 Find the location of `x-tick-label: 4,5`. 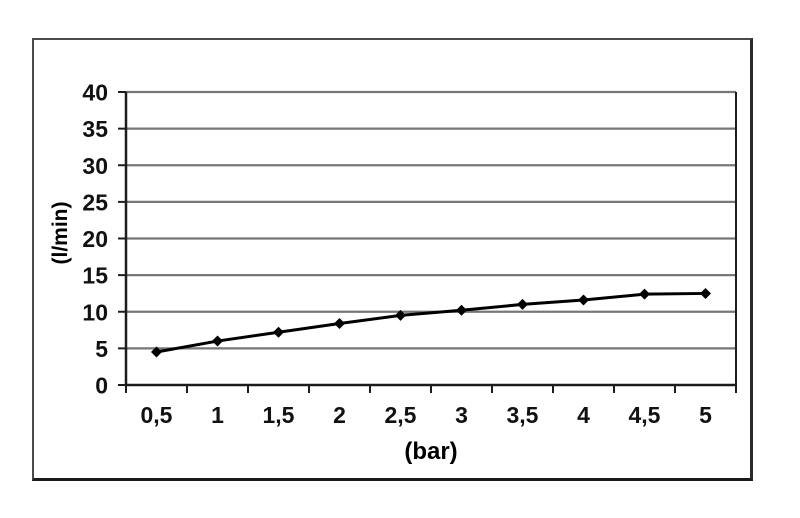

x-tick-label: 4,5 is located at coordinates (645, 415).